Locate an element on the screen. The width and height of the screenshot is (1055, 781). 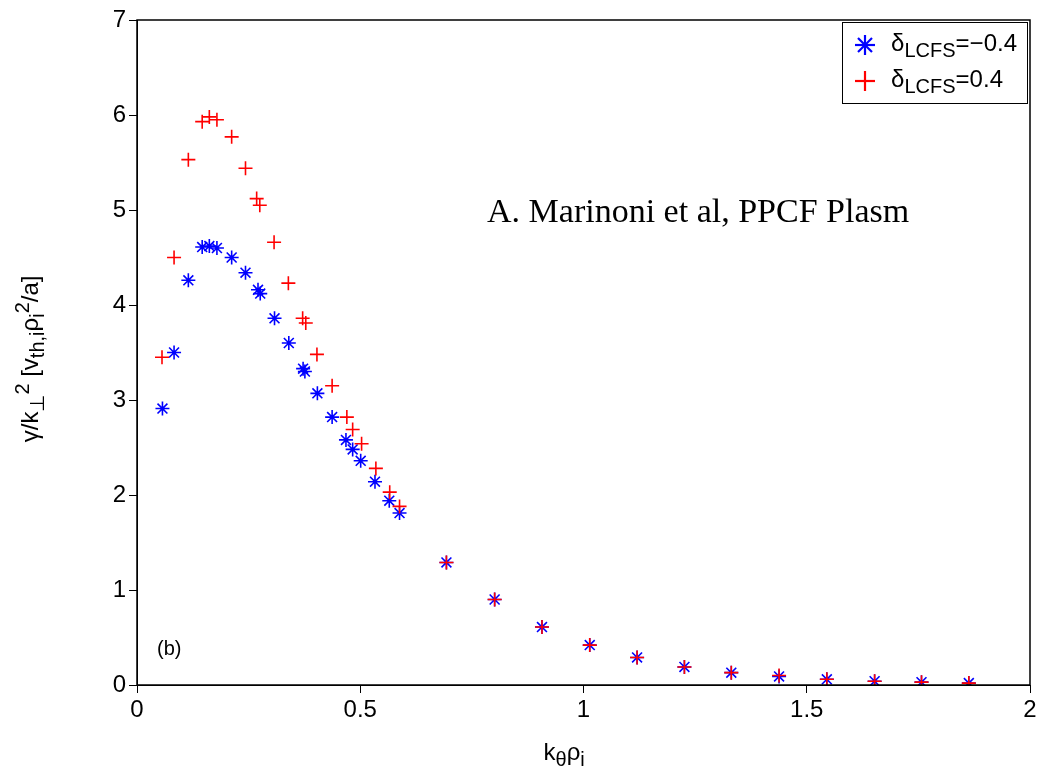
annotation: (b) is located at coordinates (169, 648).